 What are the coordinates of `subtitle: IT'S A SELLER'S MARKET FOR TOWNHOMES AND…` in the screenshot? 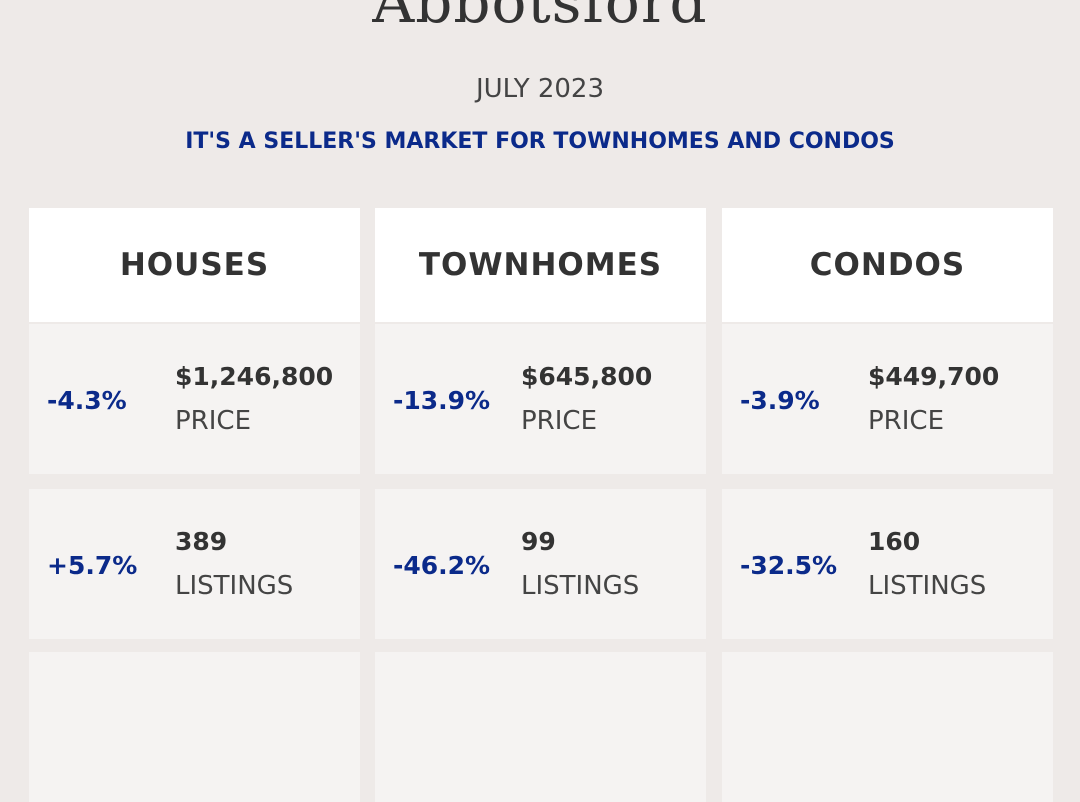 It's located at (540, 141).